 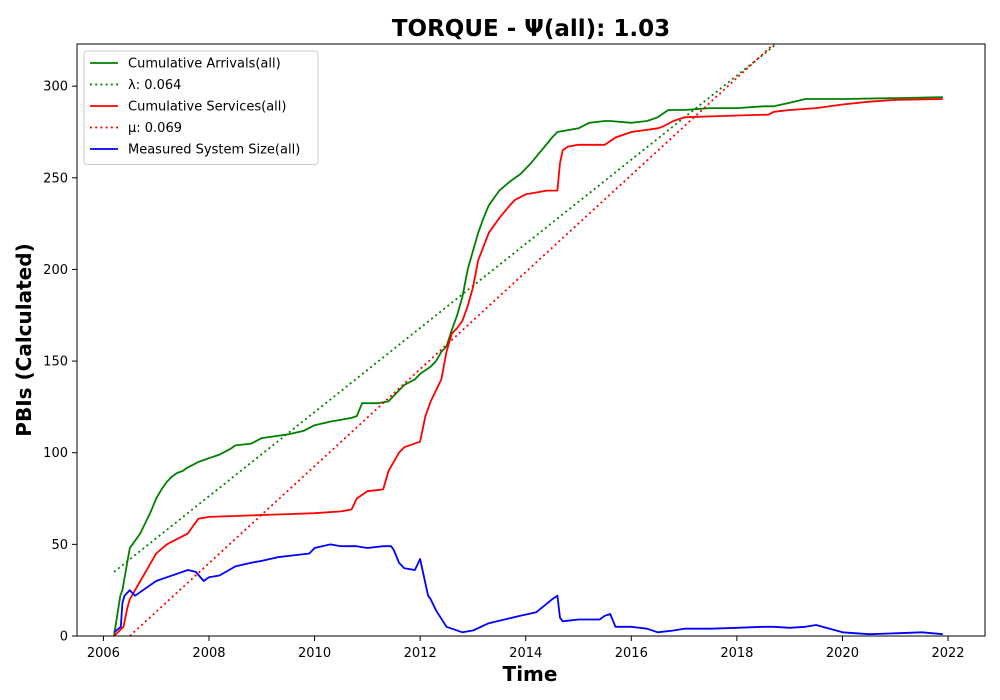 I want to click on legend-label: Measured System Size(all), so click(x=214, y=150).